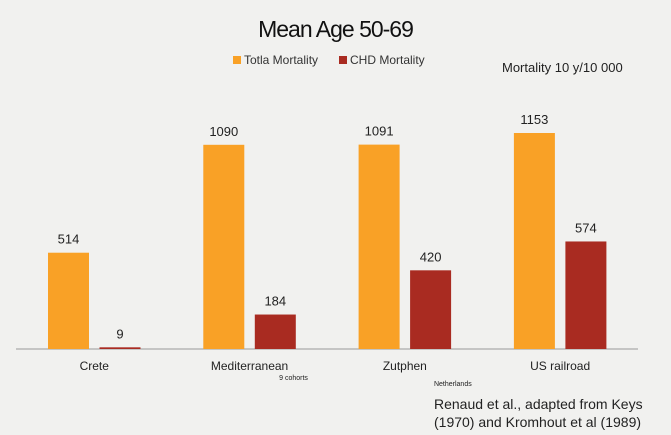 The image size is (671, 435). Describe the element at coordinates (223, 131) in the screenshot. I see `data-label: 1090` at that location.